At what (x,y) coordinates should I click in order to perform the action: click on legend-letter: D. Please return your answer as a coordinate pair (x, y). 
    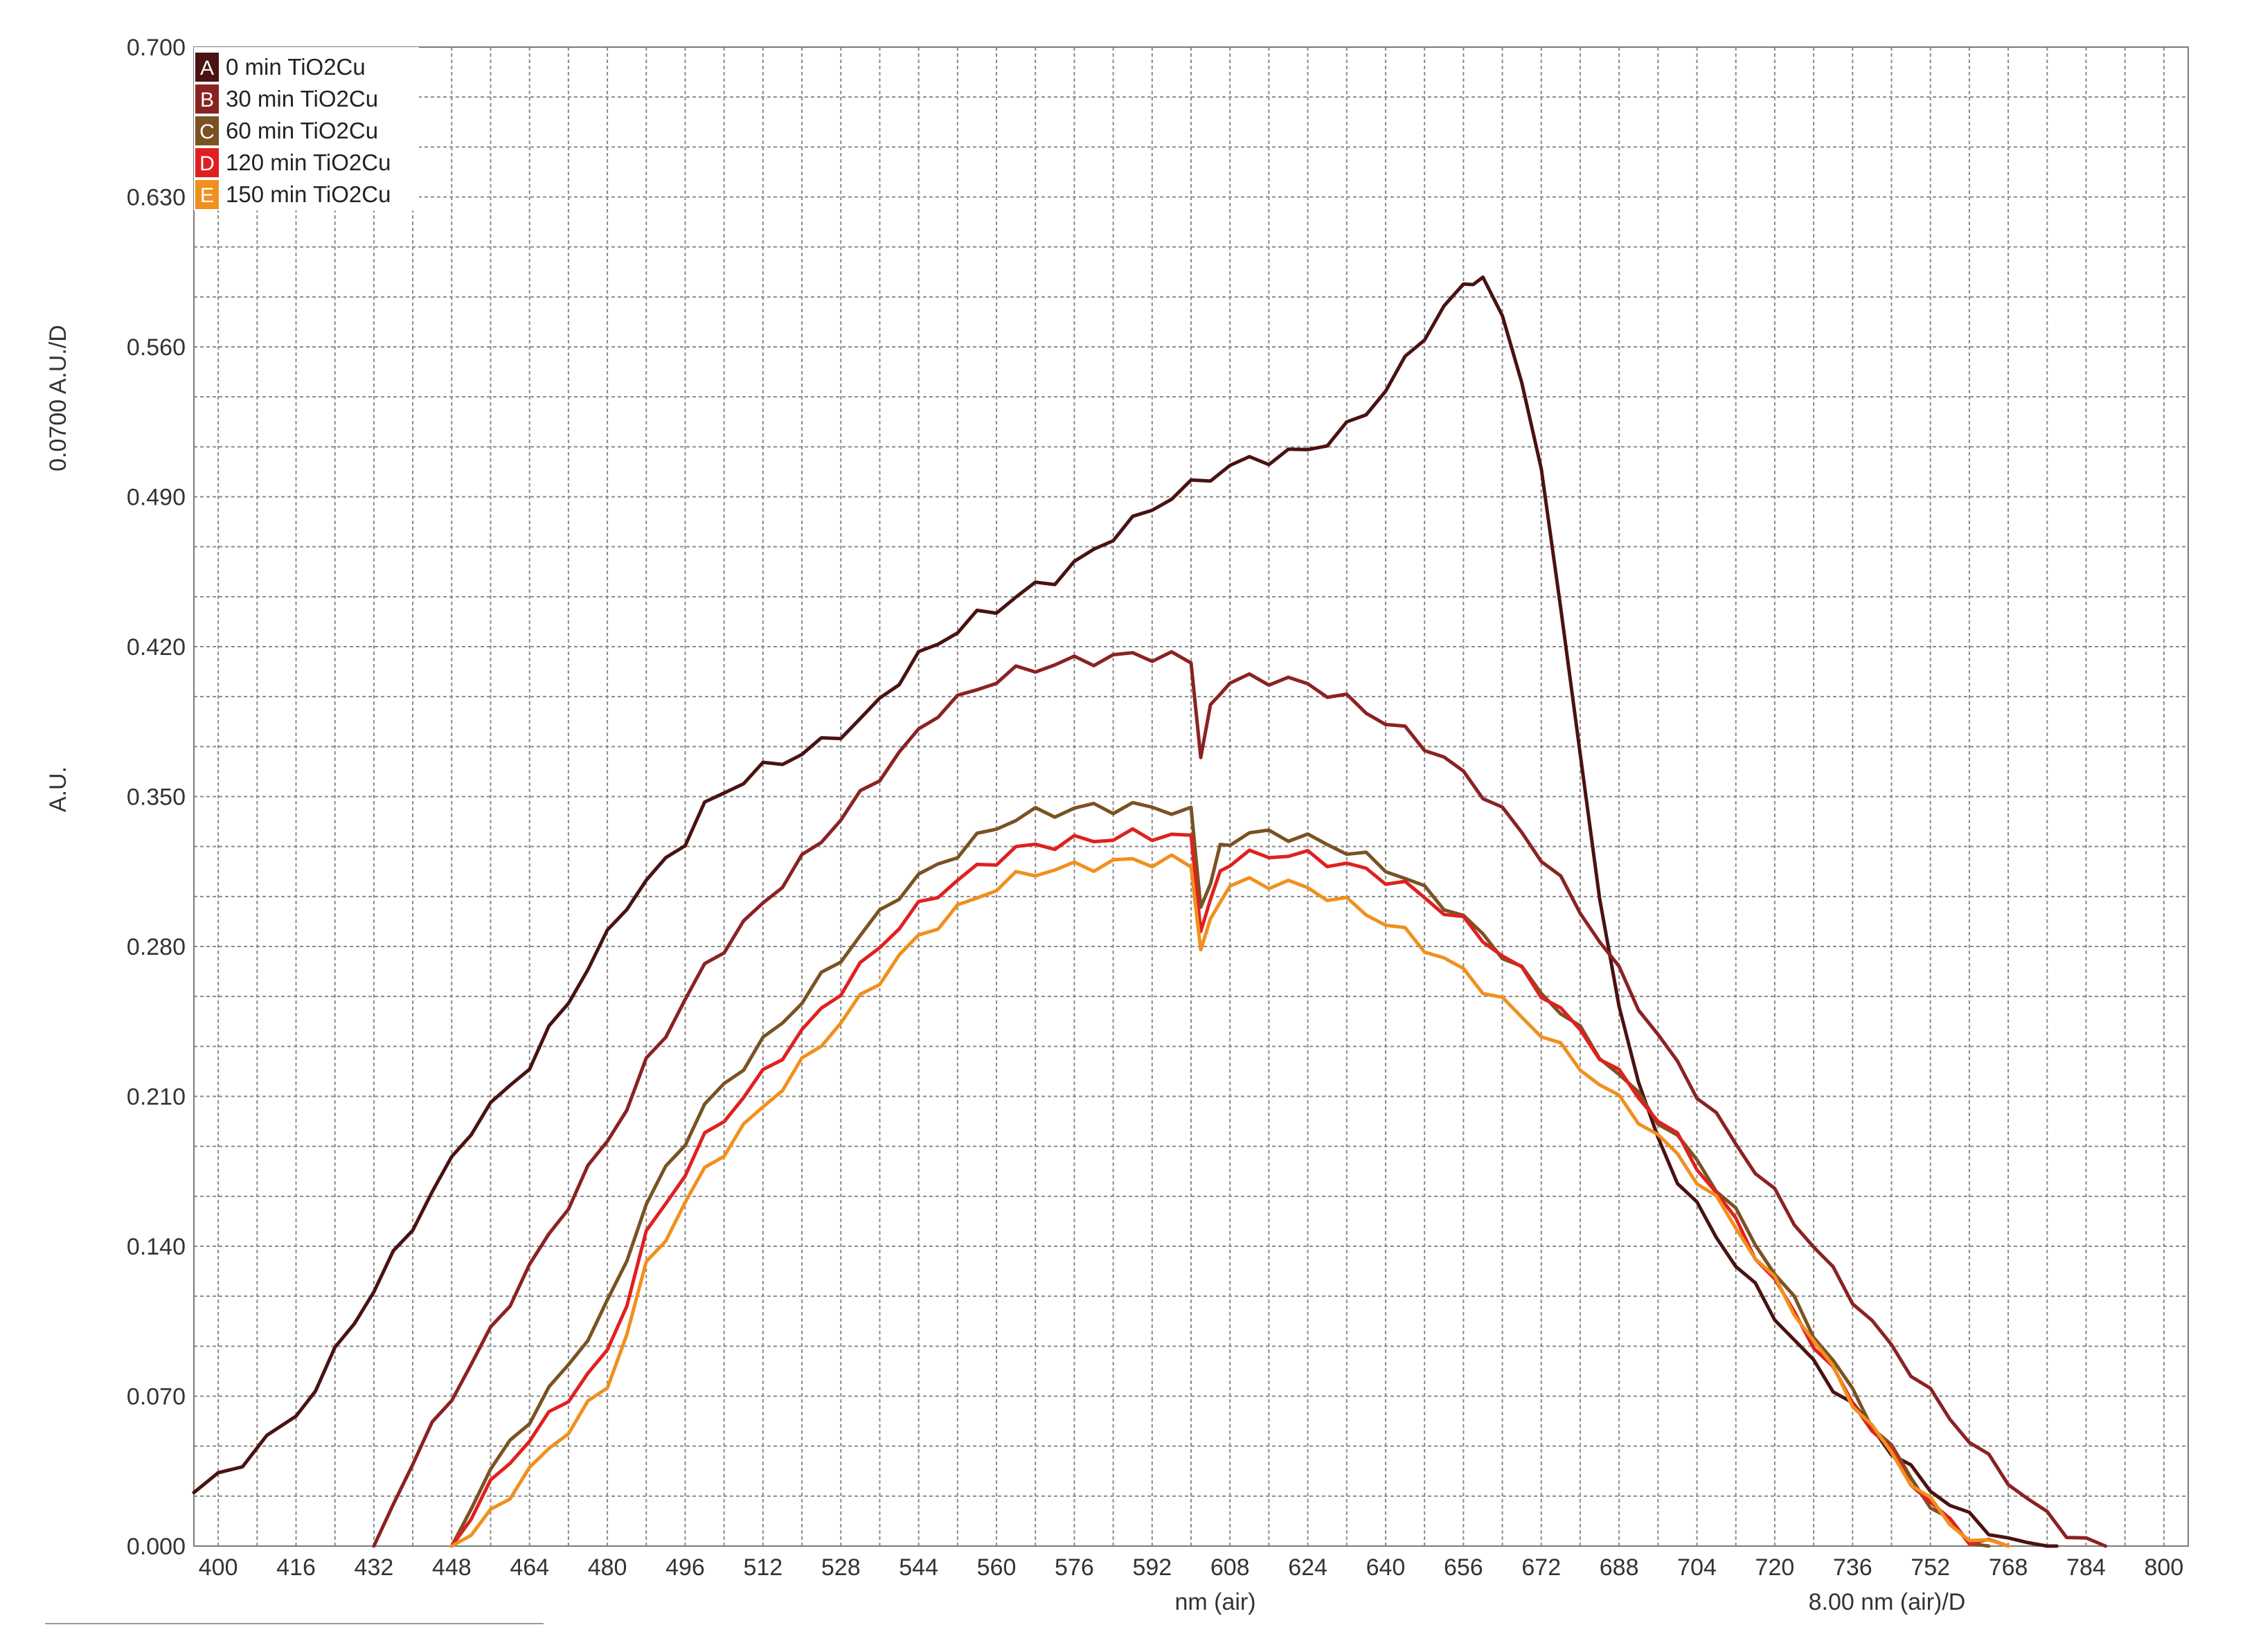
    Looking at the image, I should click on (207, 163).